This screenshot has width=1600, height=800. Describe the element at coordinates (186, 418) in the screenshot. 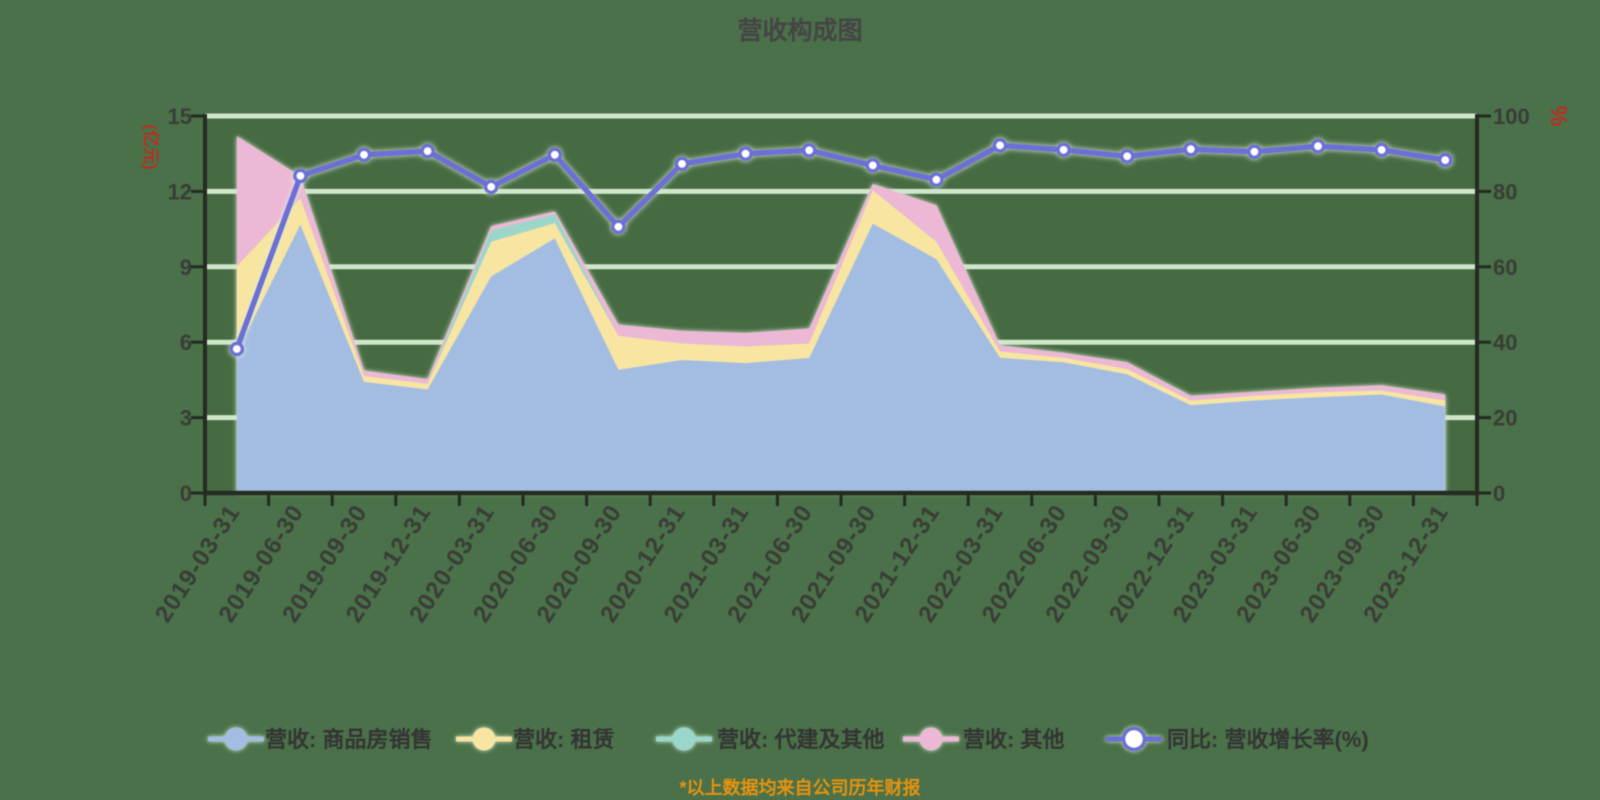

I see `svg-text: 3` at that location.